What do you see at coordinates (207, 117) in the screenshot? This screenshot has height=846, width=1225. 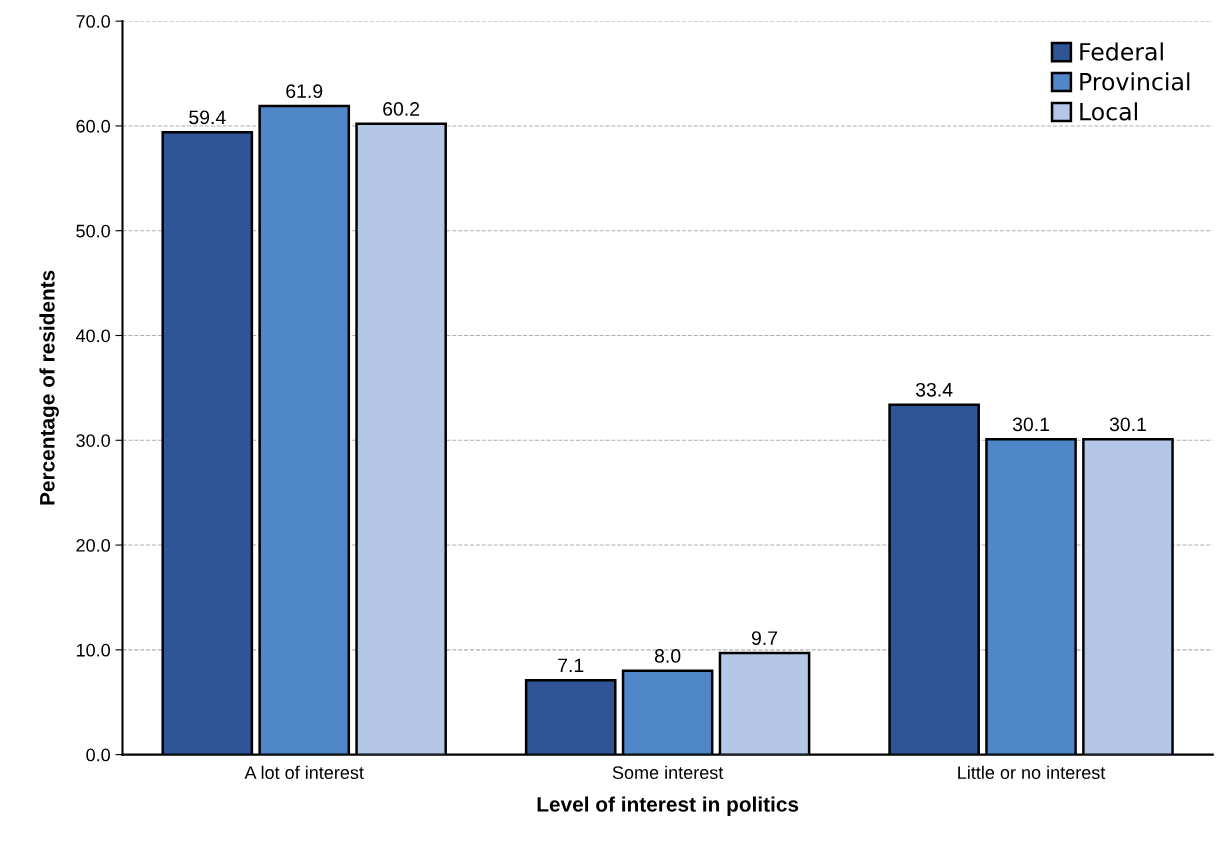 I see `data-label: 59.4` at bounding box center [207, 117].